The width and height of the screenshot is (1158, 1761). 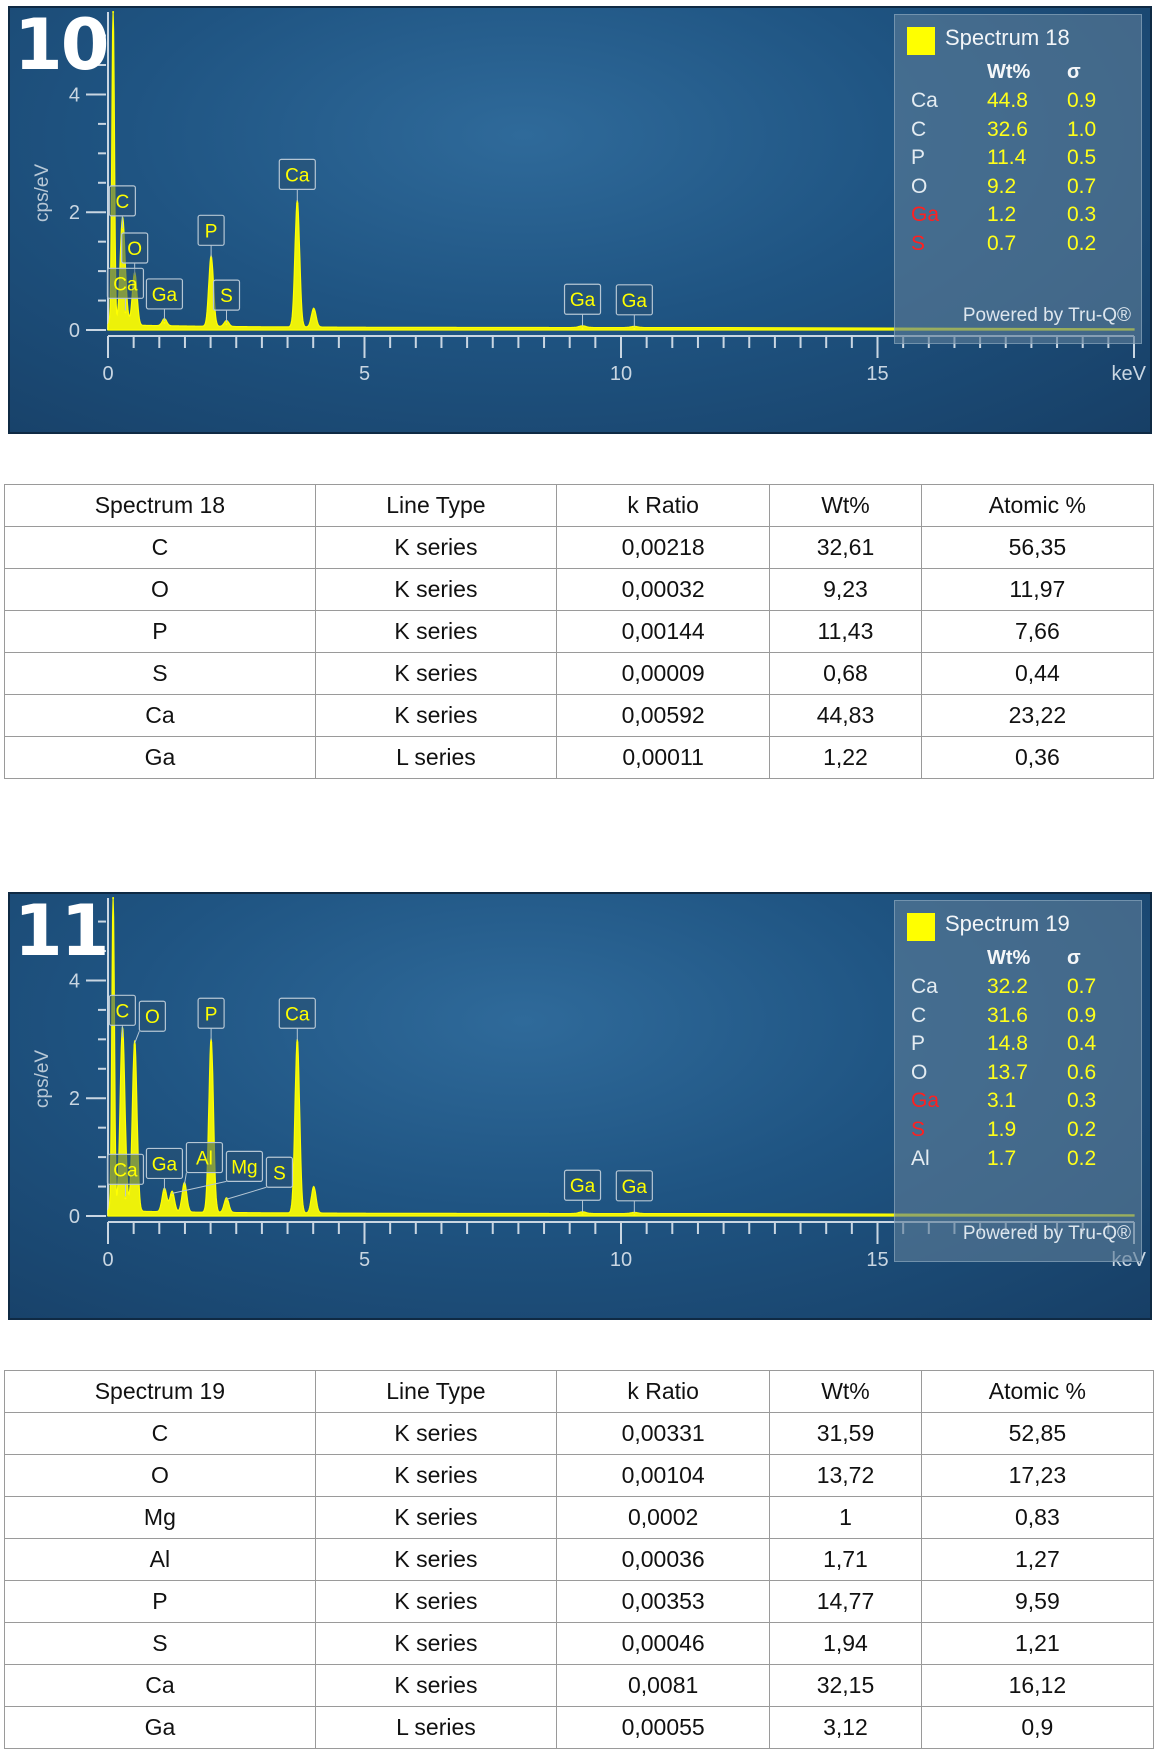 I want to click on legend-wt-value: 11.4, so click(x=1007, y=158).